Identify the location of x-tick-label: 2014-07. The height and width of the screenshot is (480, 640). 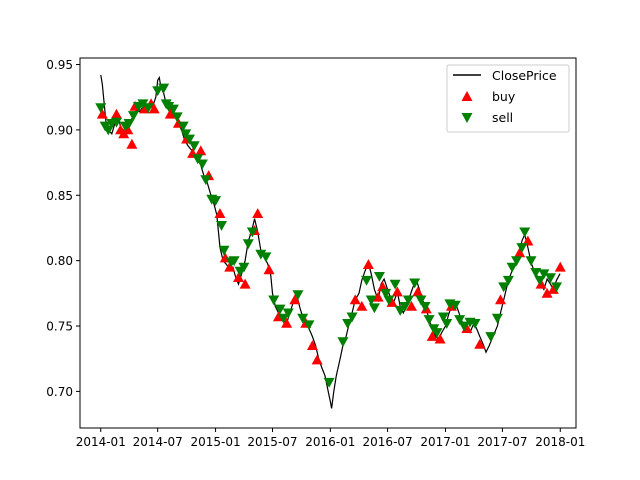
(158, 442).